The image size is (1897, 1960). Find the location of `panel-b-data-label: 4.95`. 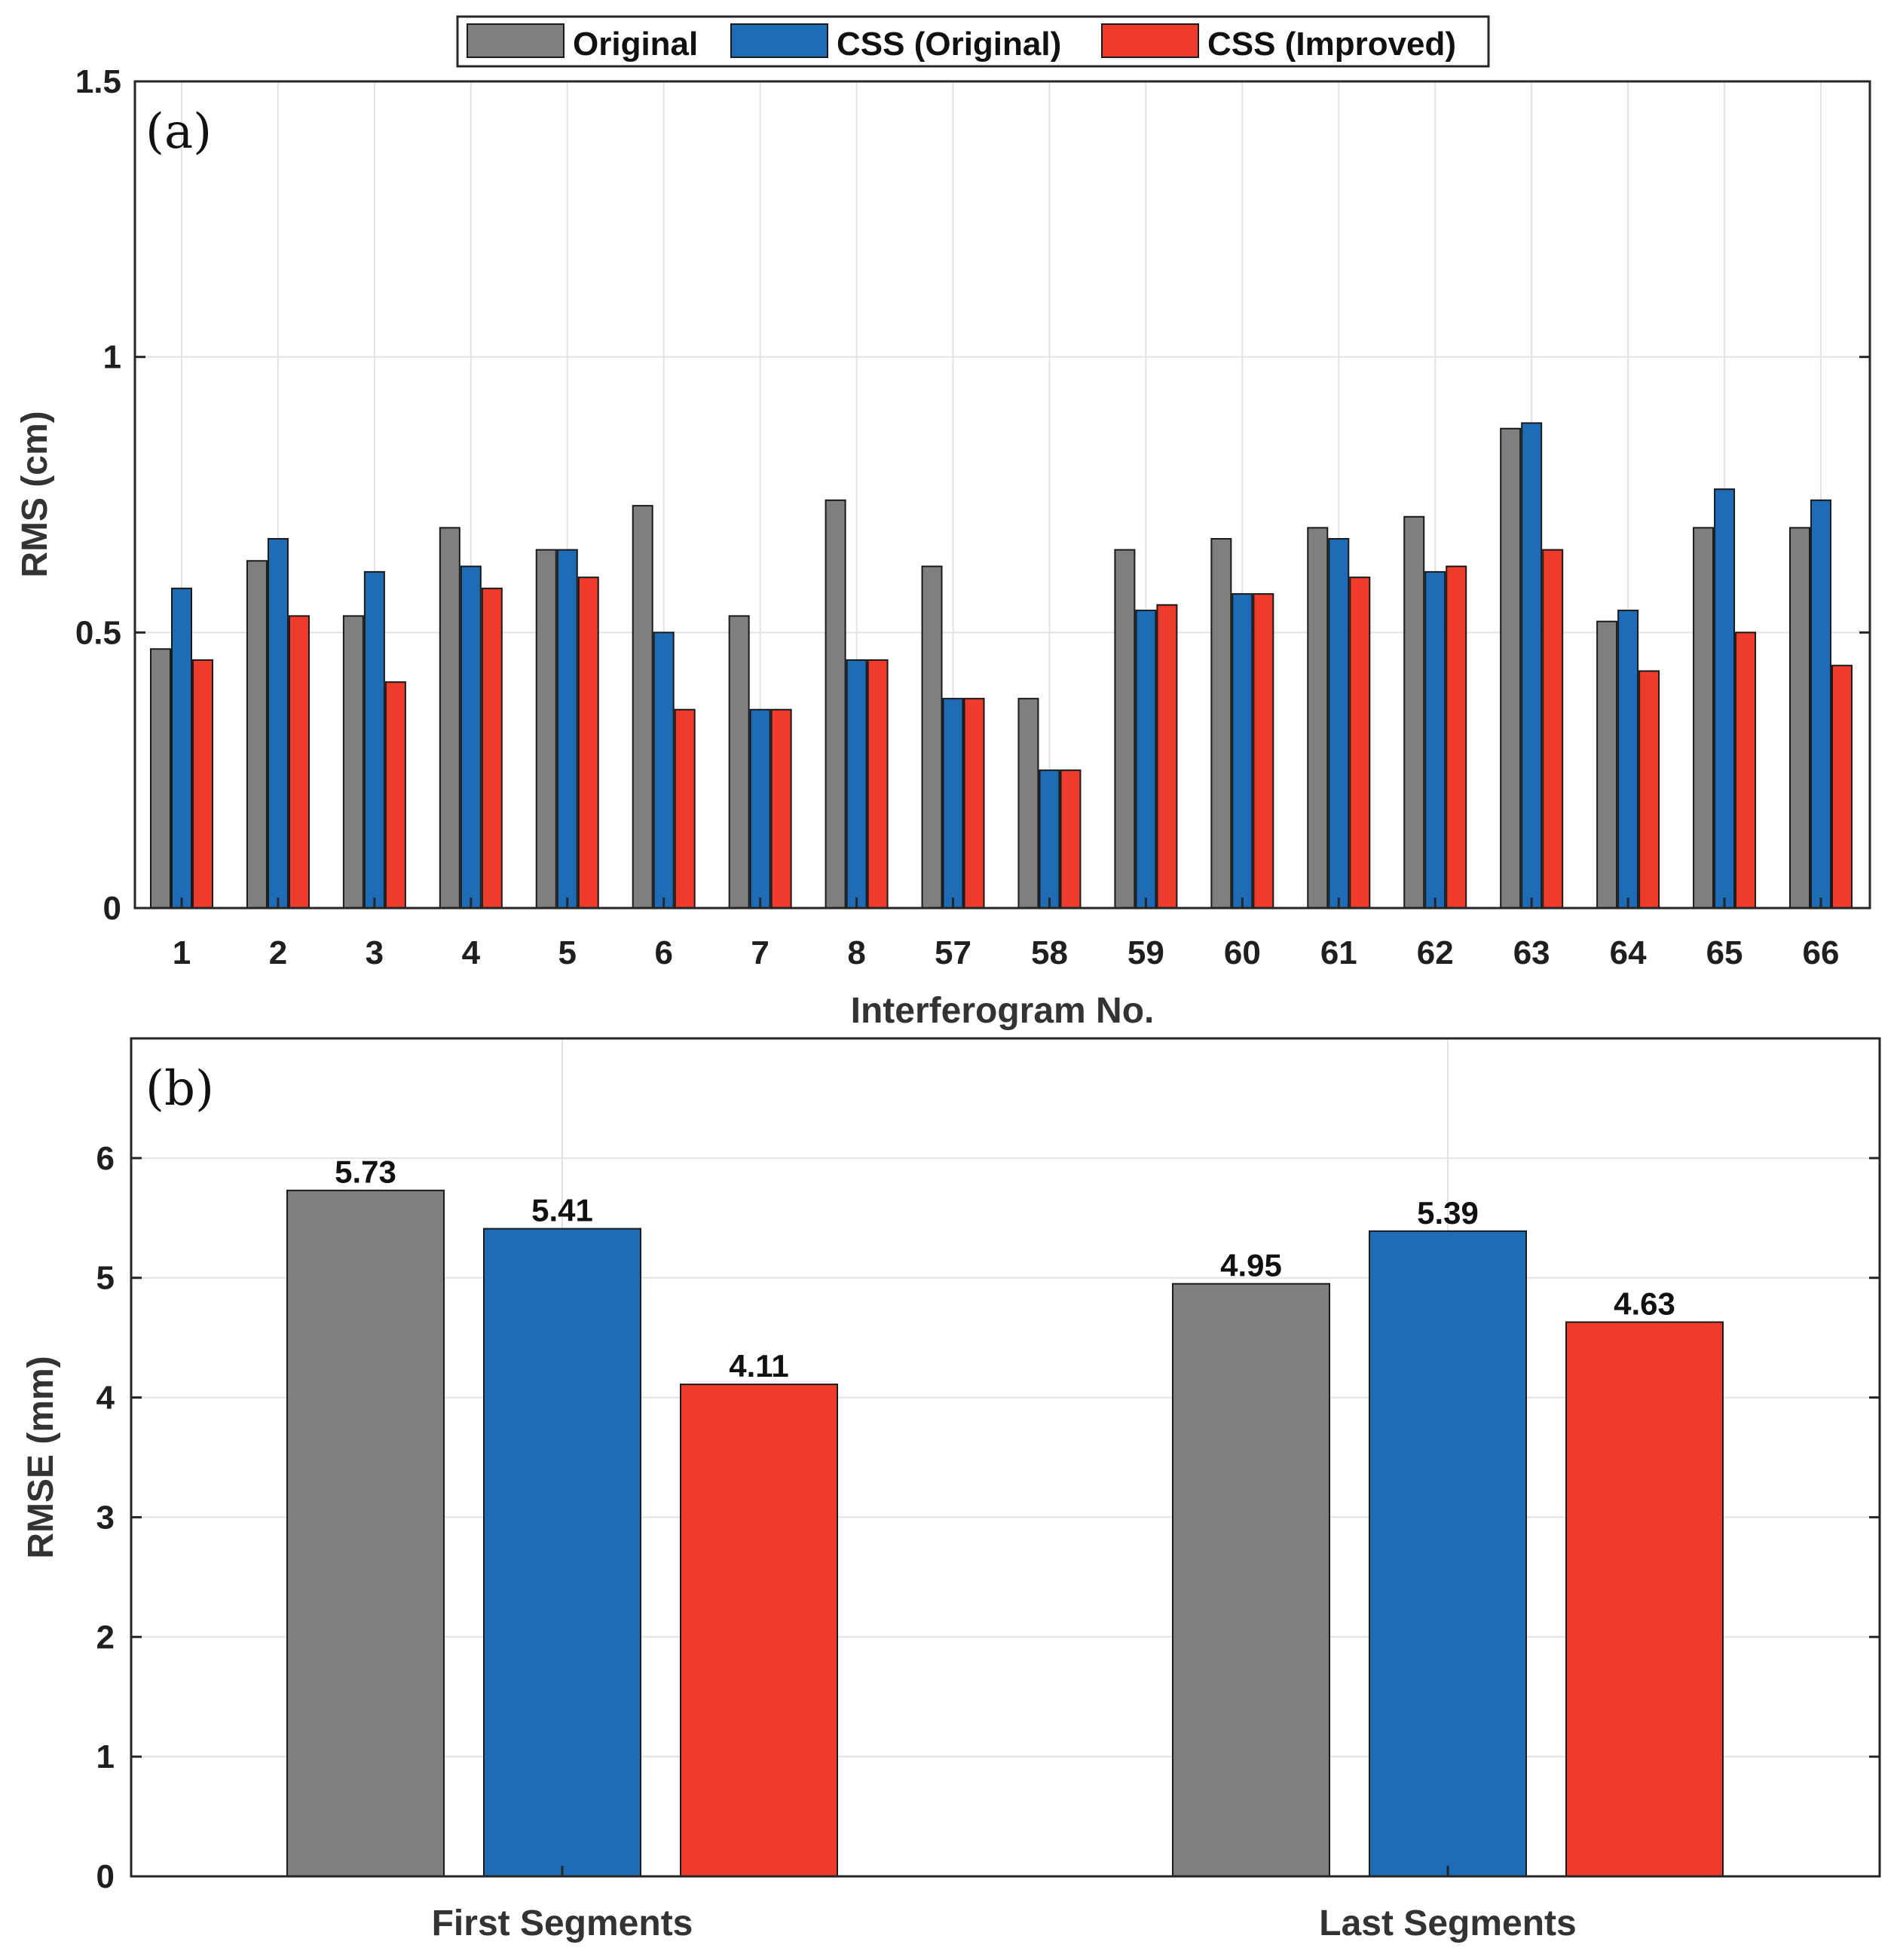

panel-b-data-label: 4.95 is located at coordinates (1251, 1265).